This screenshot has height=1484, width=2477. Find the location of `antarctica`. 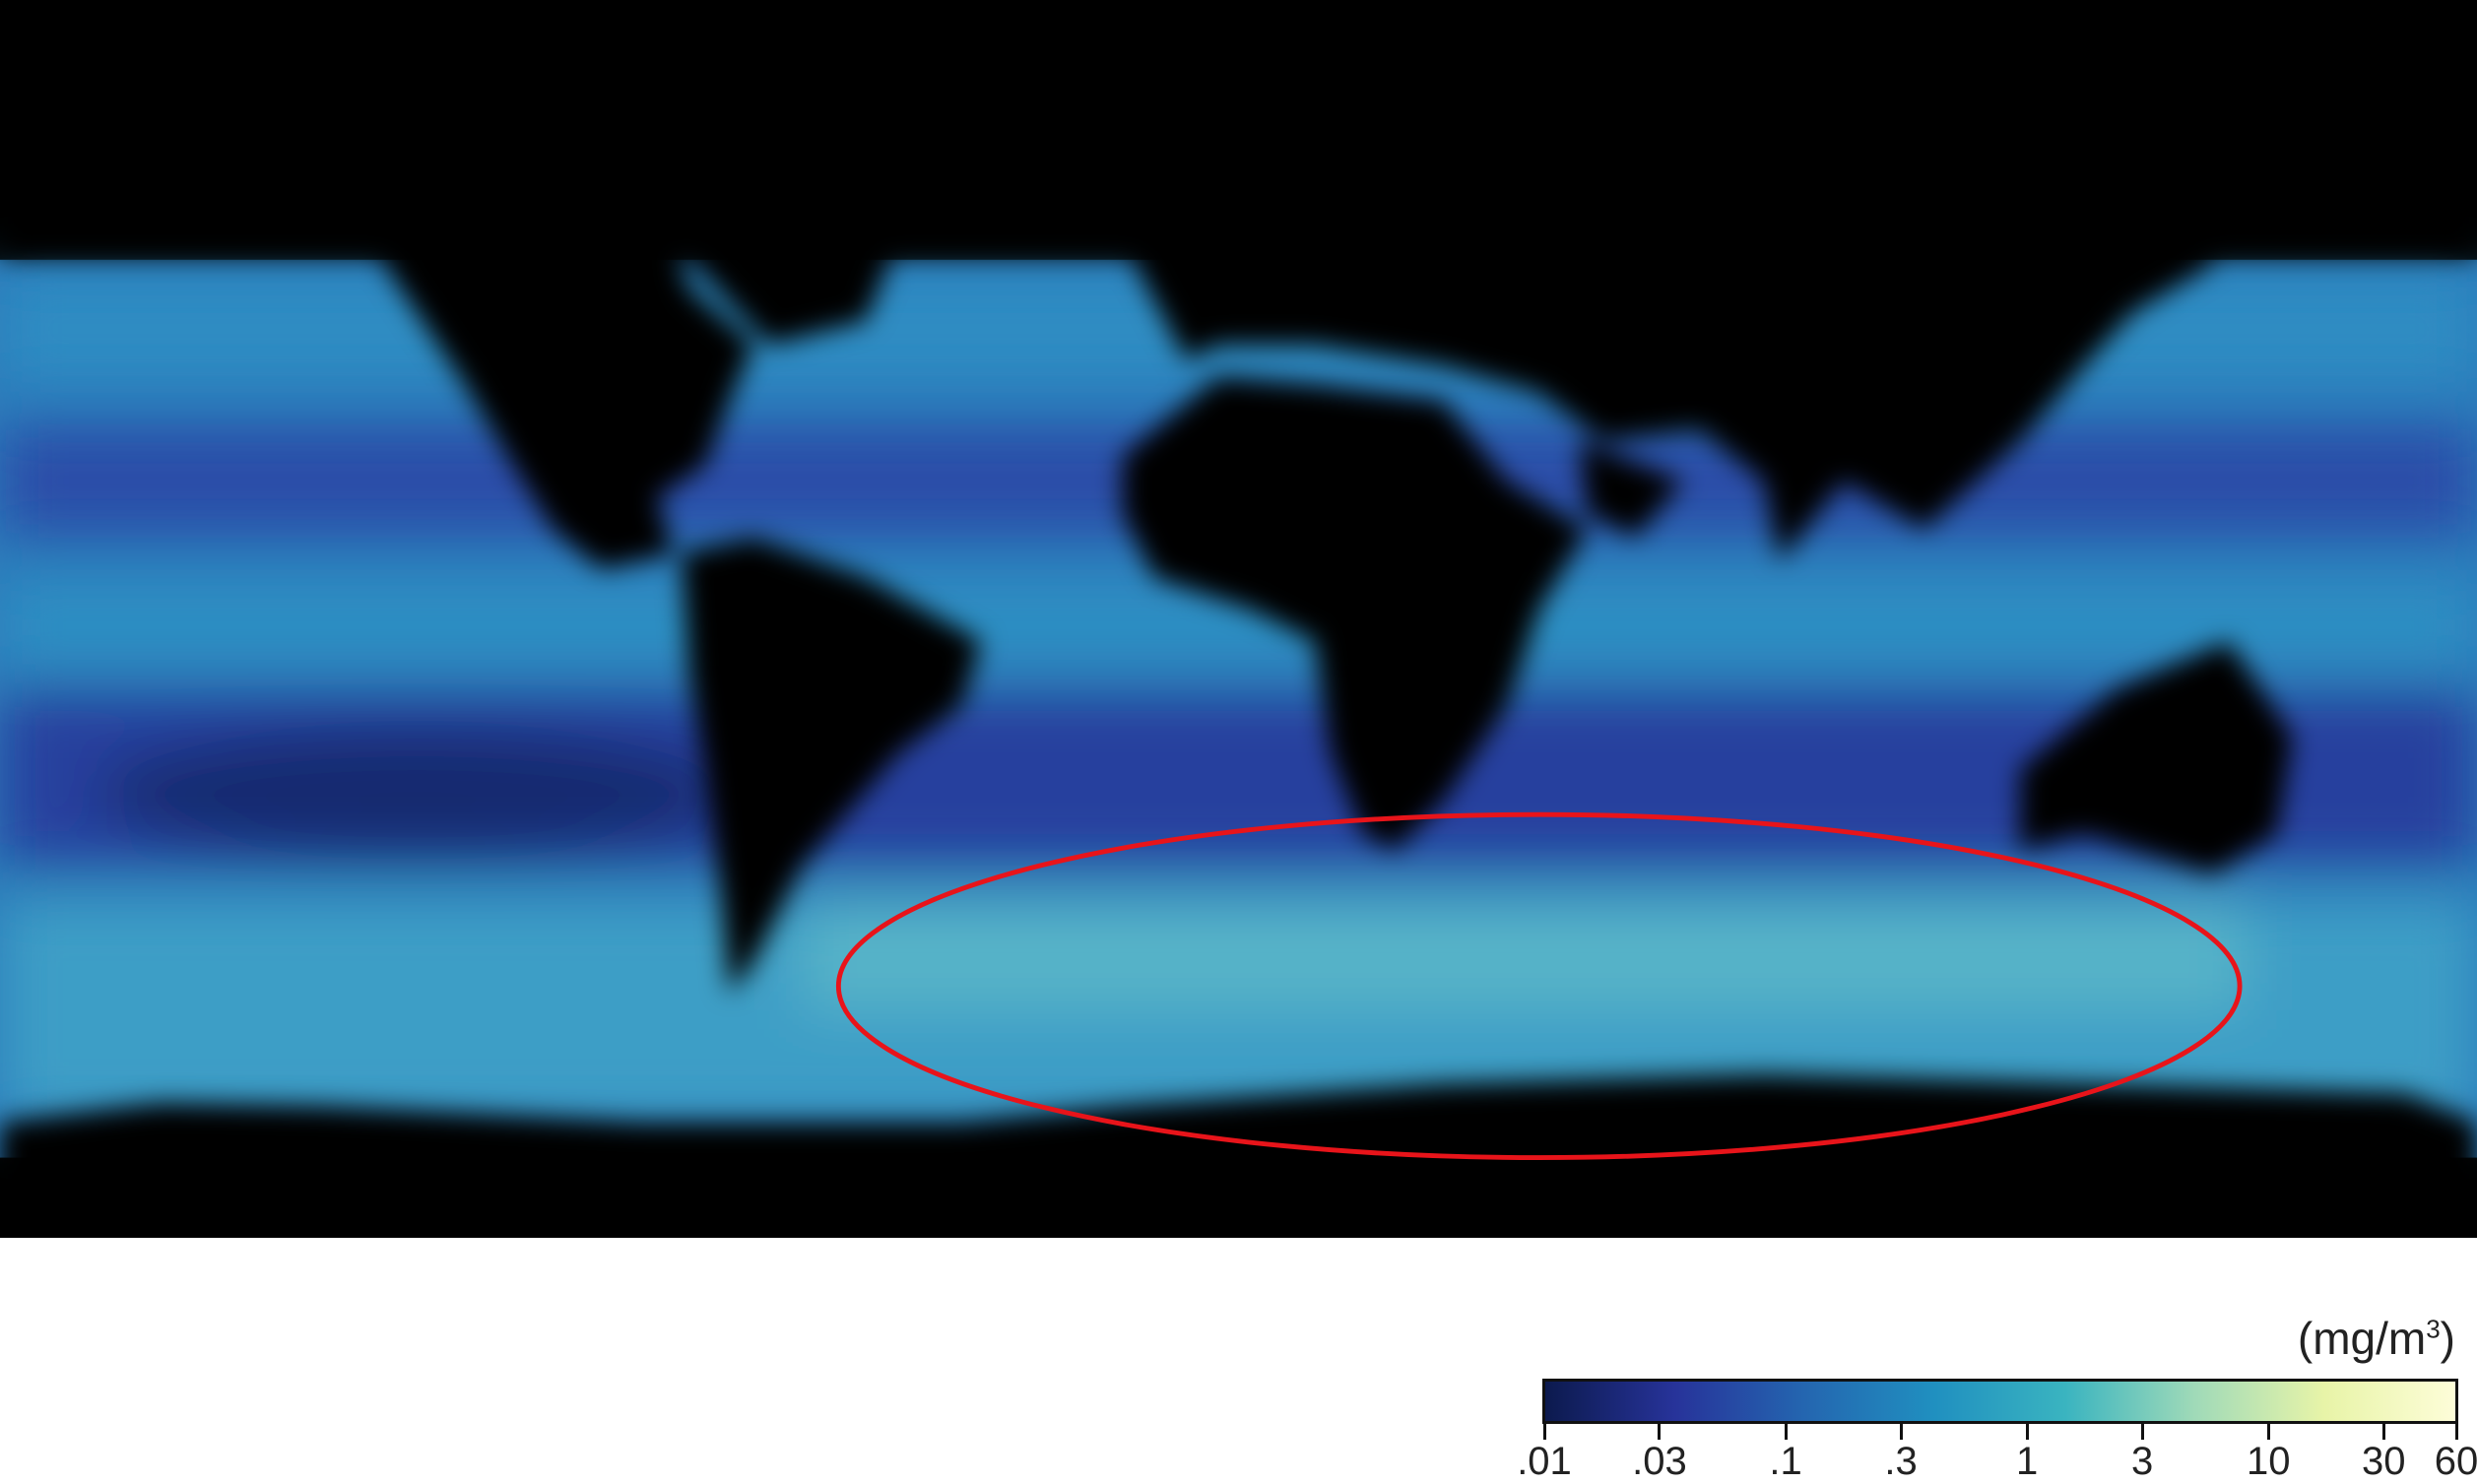

antarctica is located at coordinates (1238, 1155).